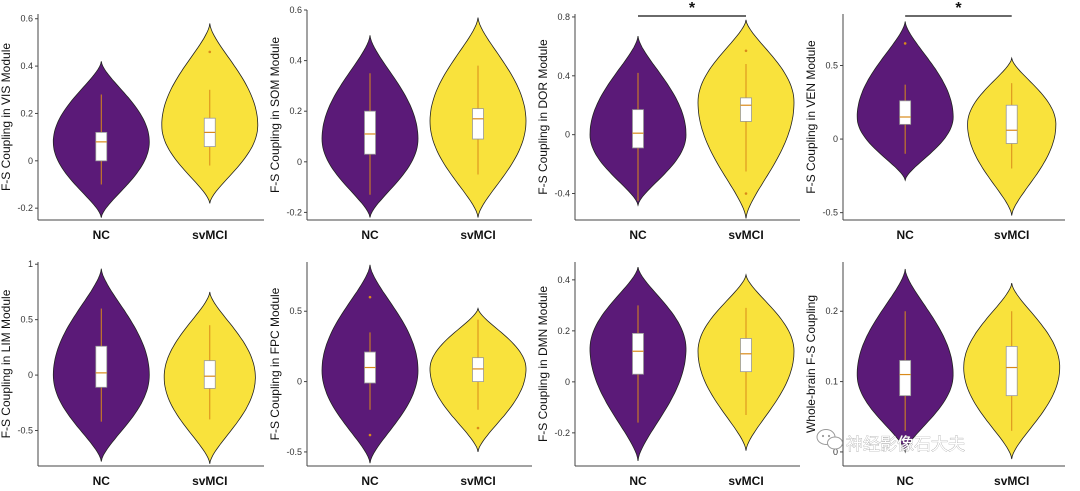 This screenshot has height=491, width=1080. I want to click on y-tick-label: -0.4, so click(562, 194).